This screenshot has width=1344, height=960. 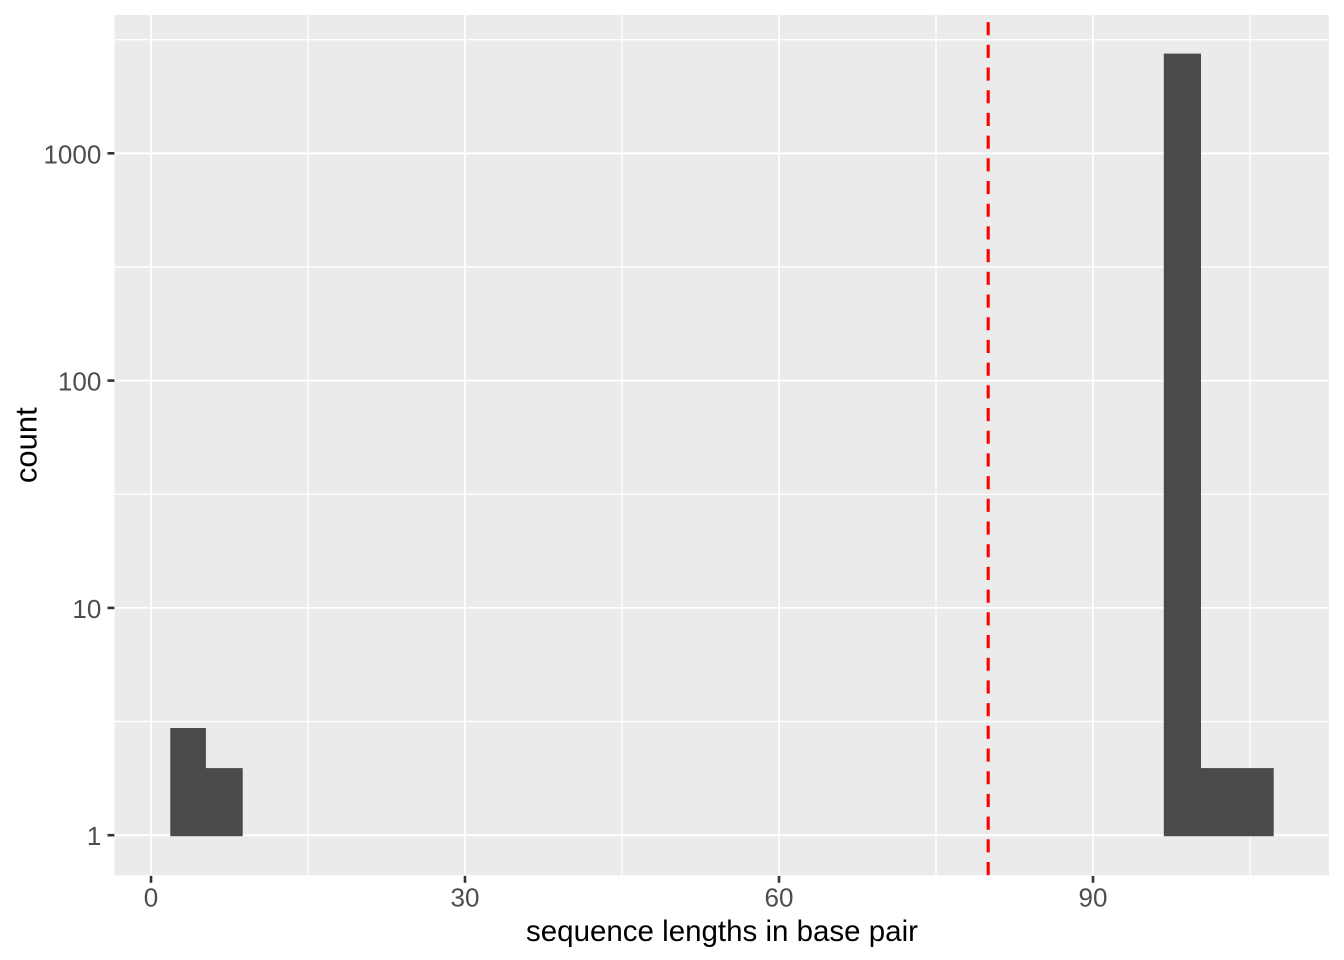 What do you see at coordinates (72, 154) in the screenshot?
I see `svg-text: 1000` at bounding box center [72, 154].